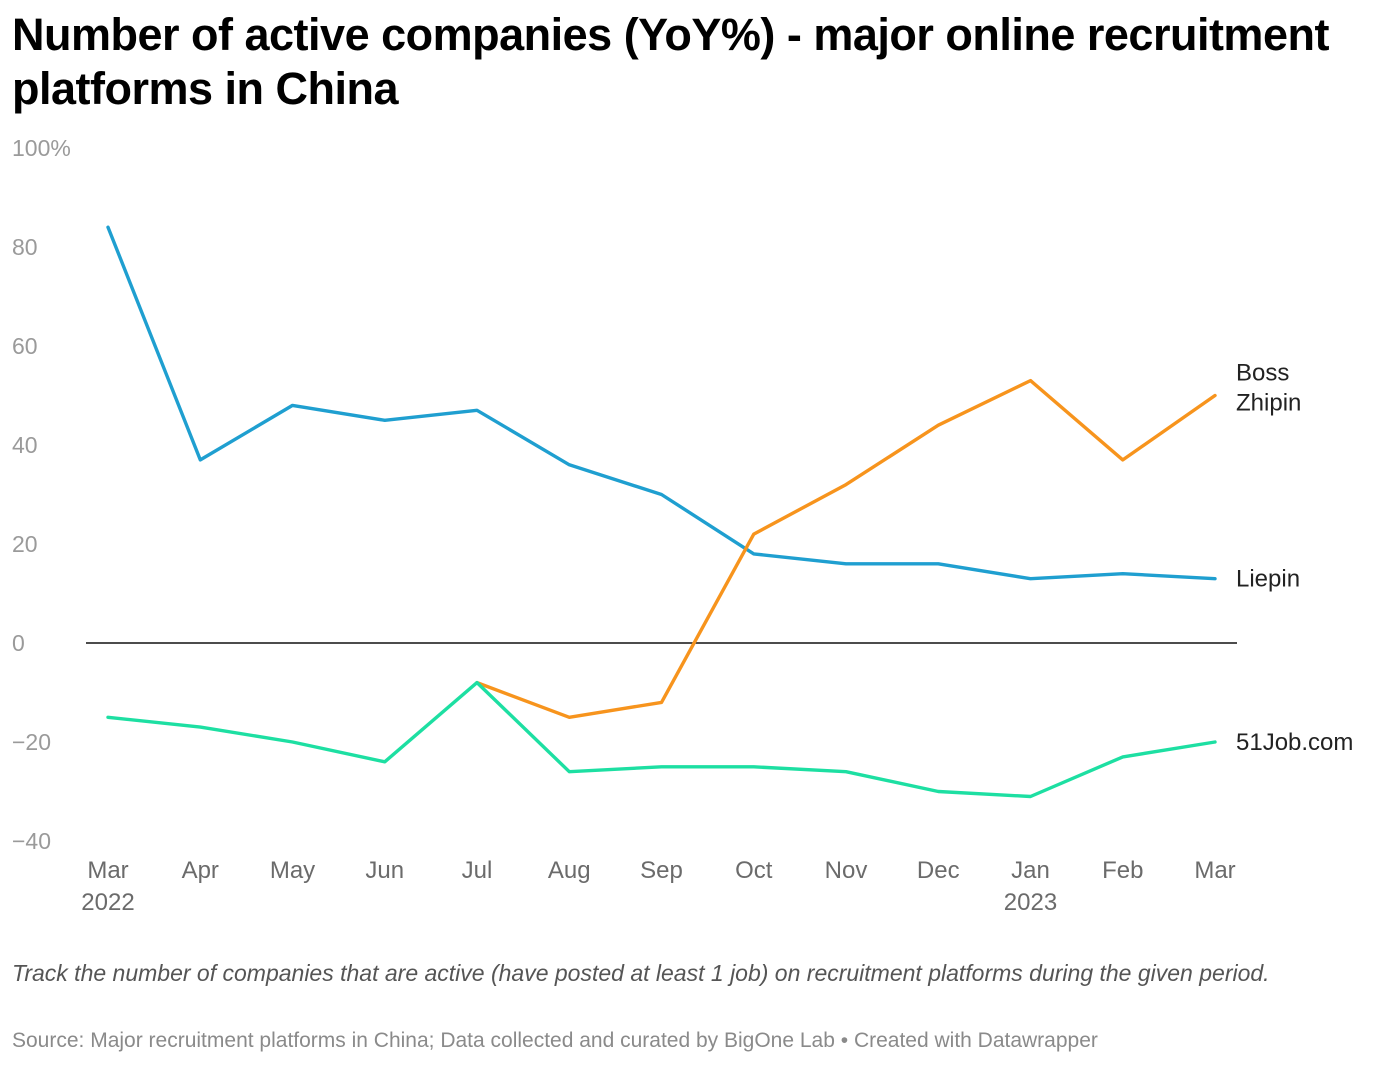  Describe the element at coordinates (25, 544) in the screenshot. I see `y-tick-label: 20` at that location.